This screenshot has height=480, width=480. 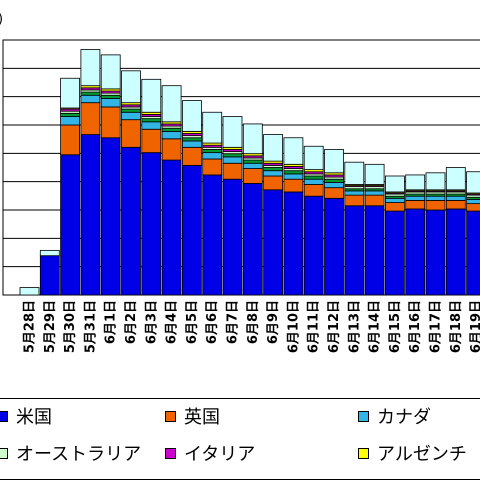 I want to click on x-tick-label: 6月1日, so click(x=111, y=322).